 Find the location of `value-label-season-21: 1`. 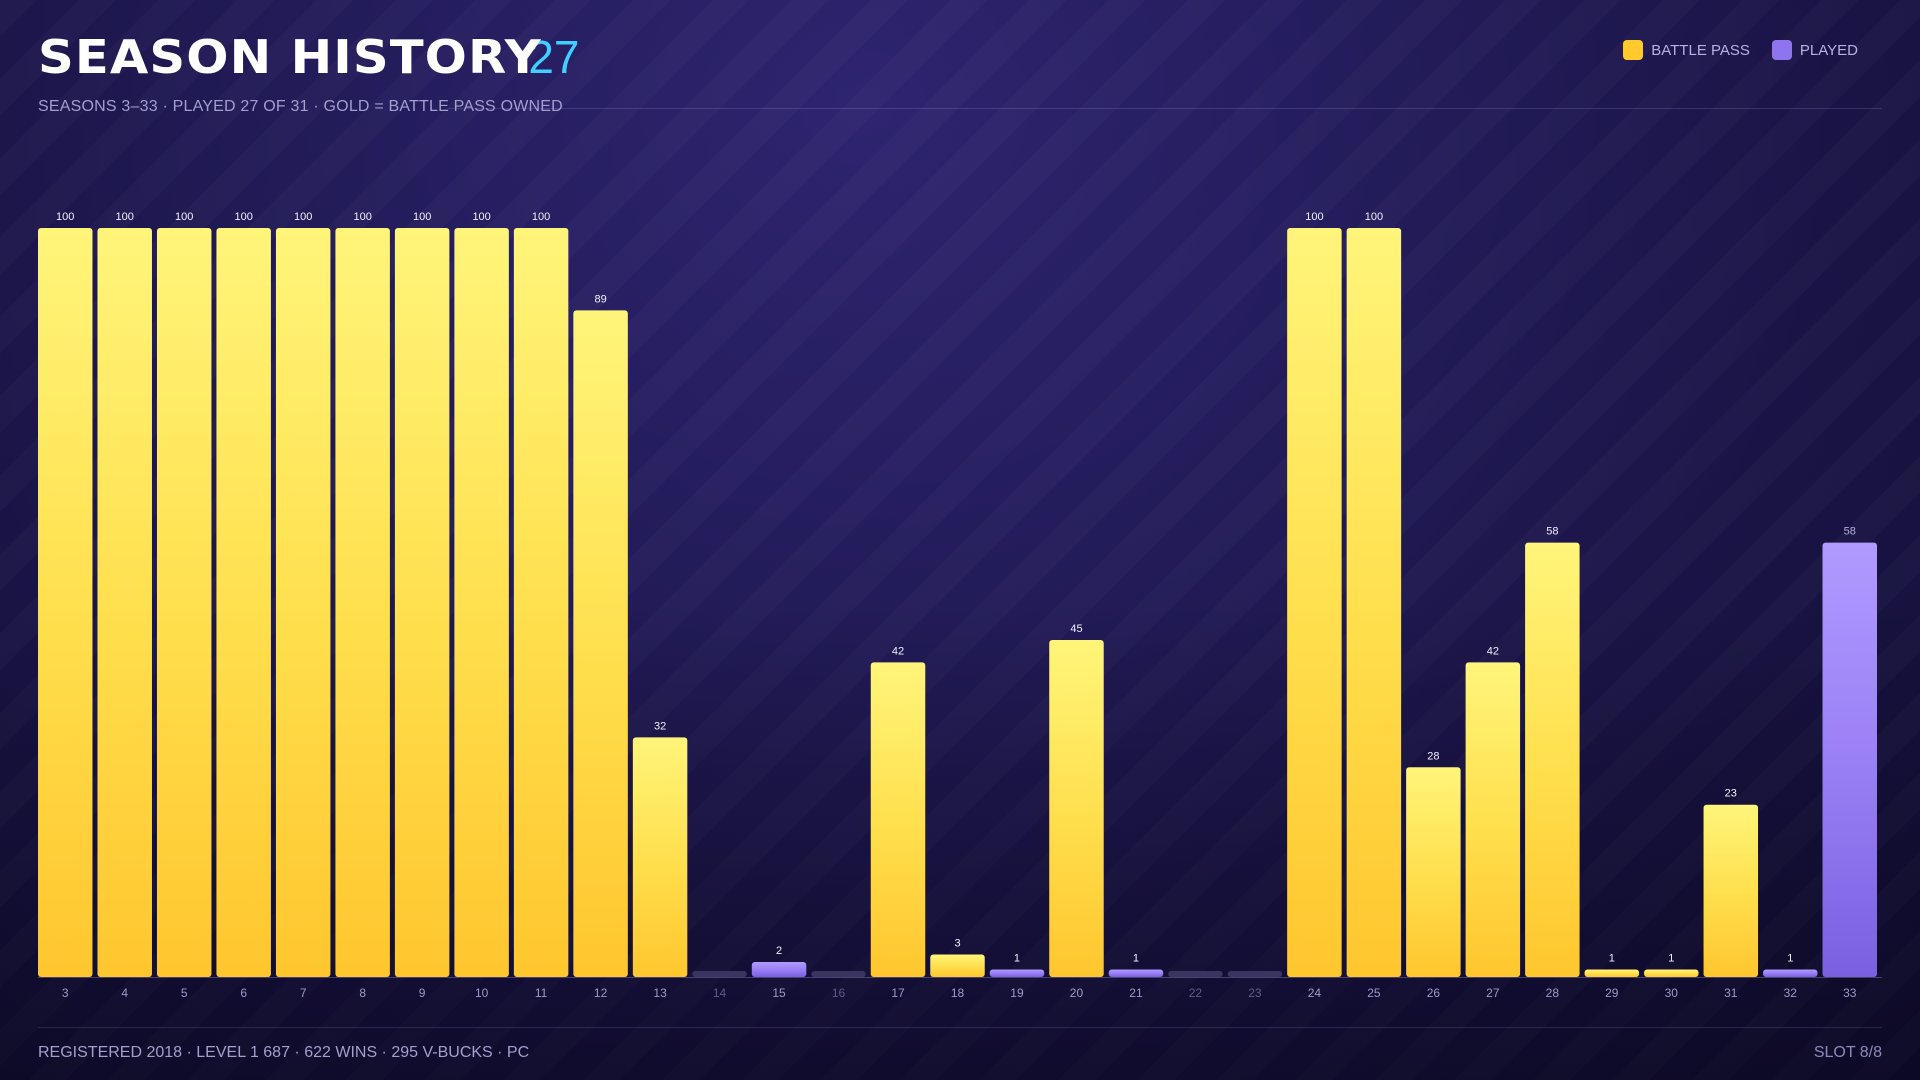

value-label-season-21: 1 is located at coordinates (1136, 959).